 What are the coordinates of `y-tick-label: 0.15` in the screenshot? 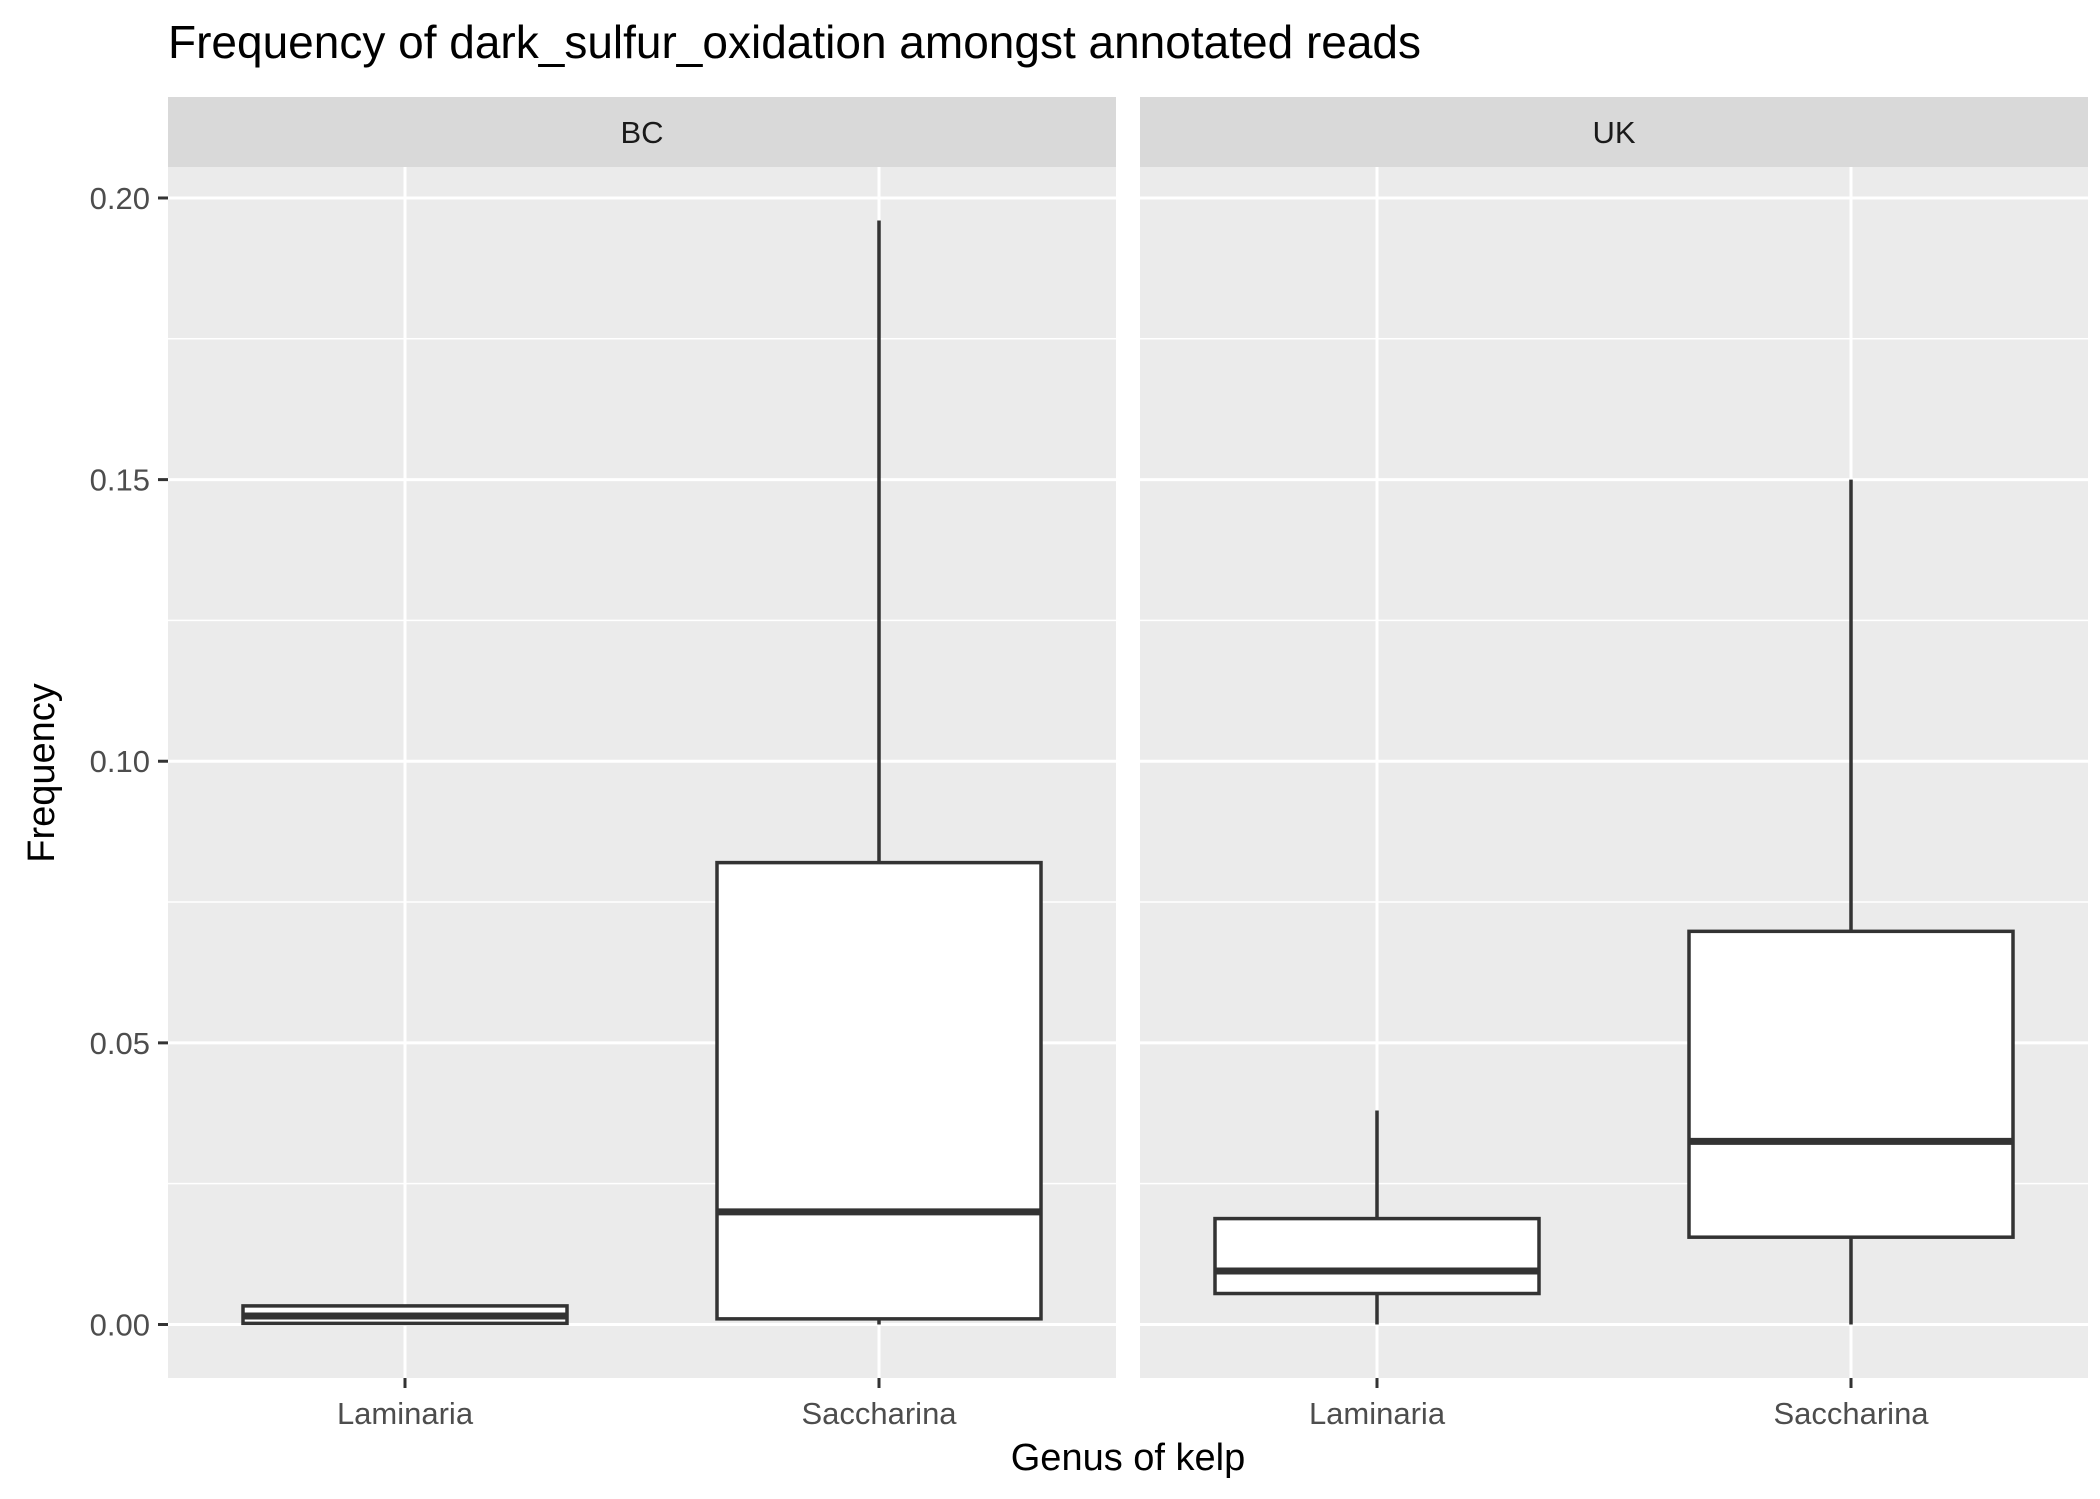 It's located at (120, 480).